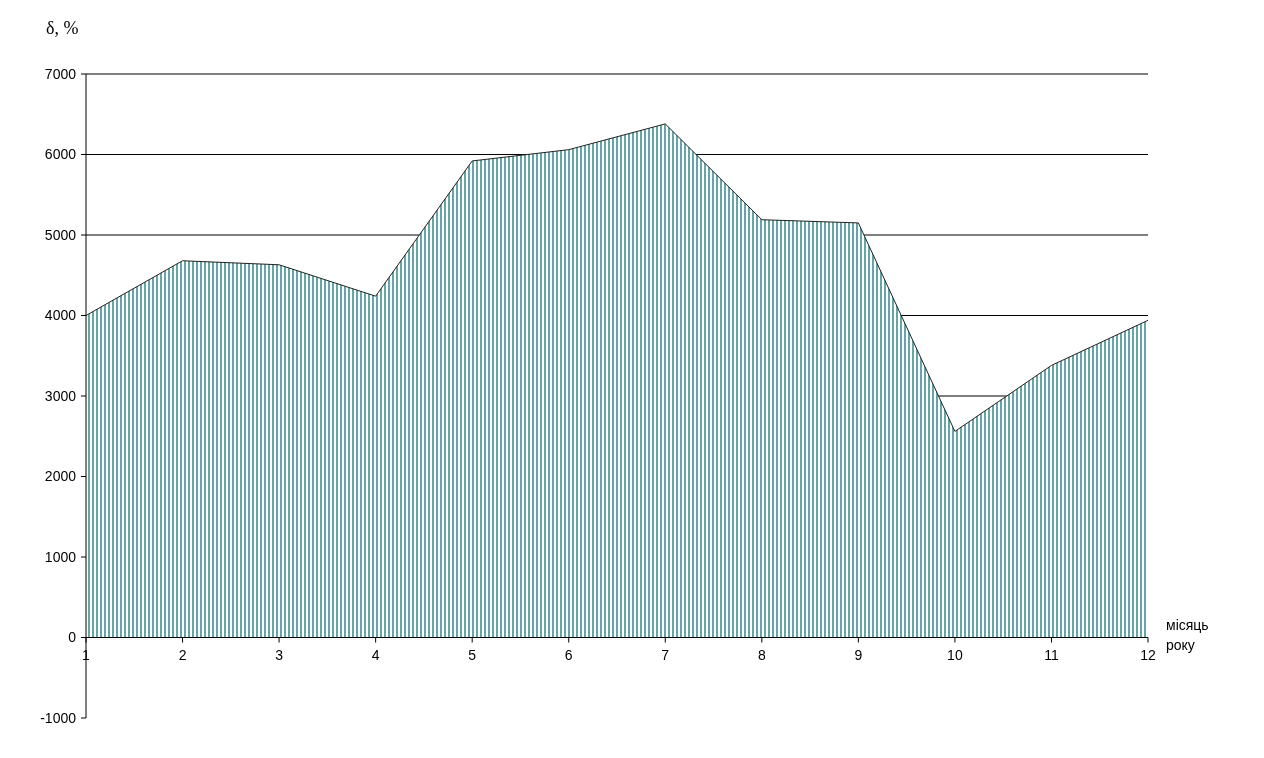  Describe the element at coordinates (279, 654) in the screenshot. I see `x-tick-label: 3` at that location.